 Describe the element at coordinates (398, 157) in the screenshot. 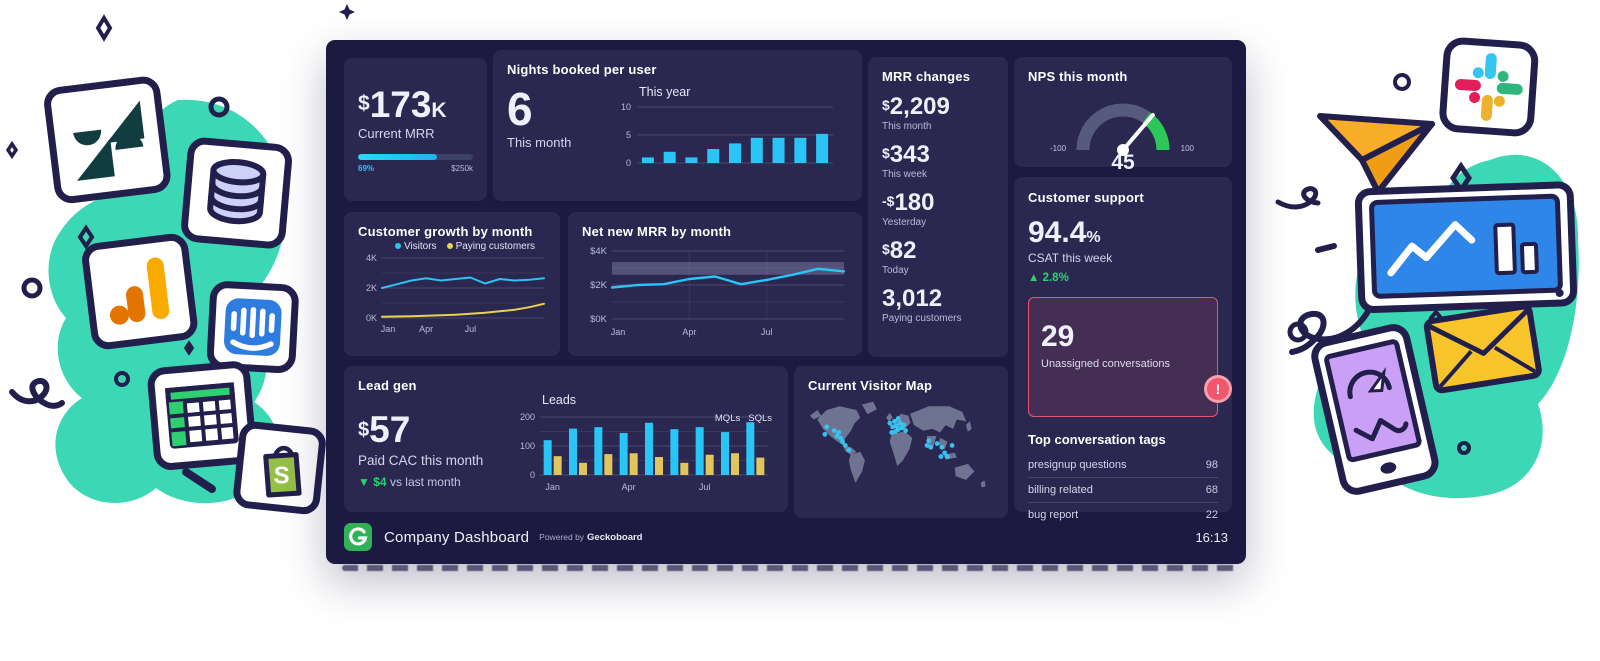

I see `mrr-progress-fill` at that location.